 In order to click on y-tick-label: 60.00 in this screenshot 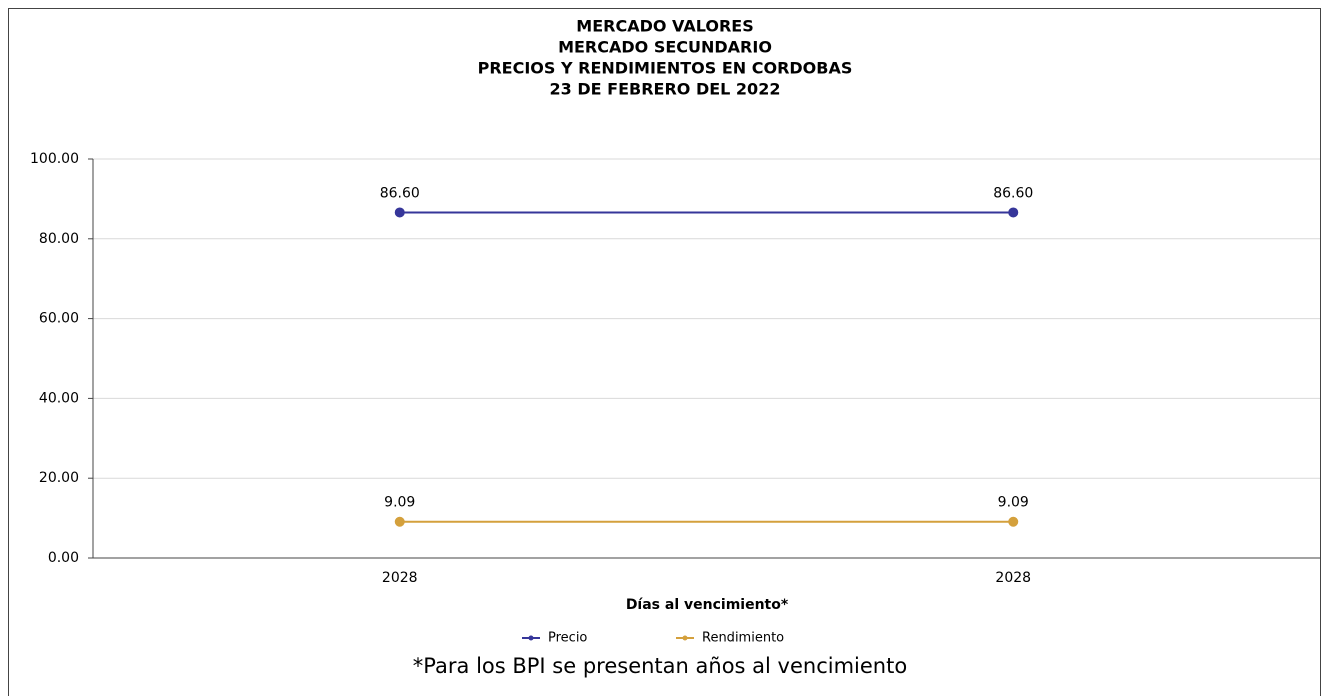, I will do `click(59, 319)`.